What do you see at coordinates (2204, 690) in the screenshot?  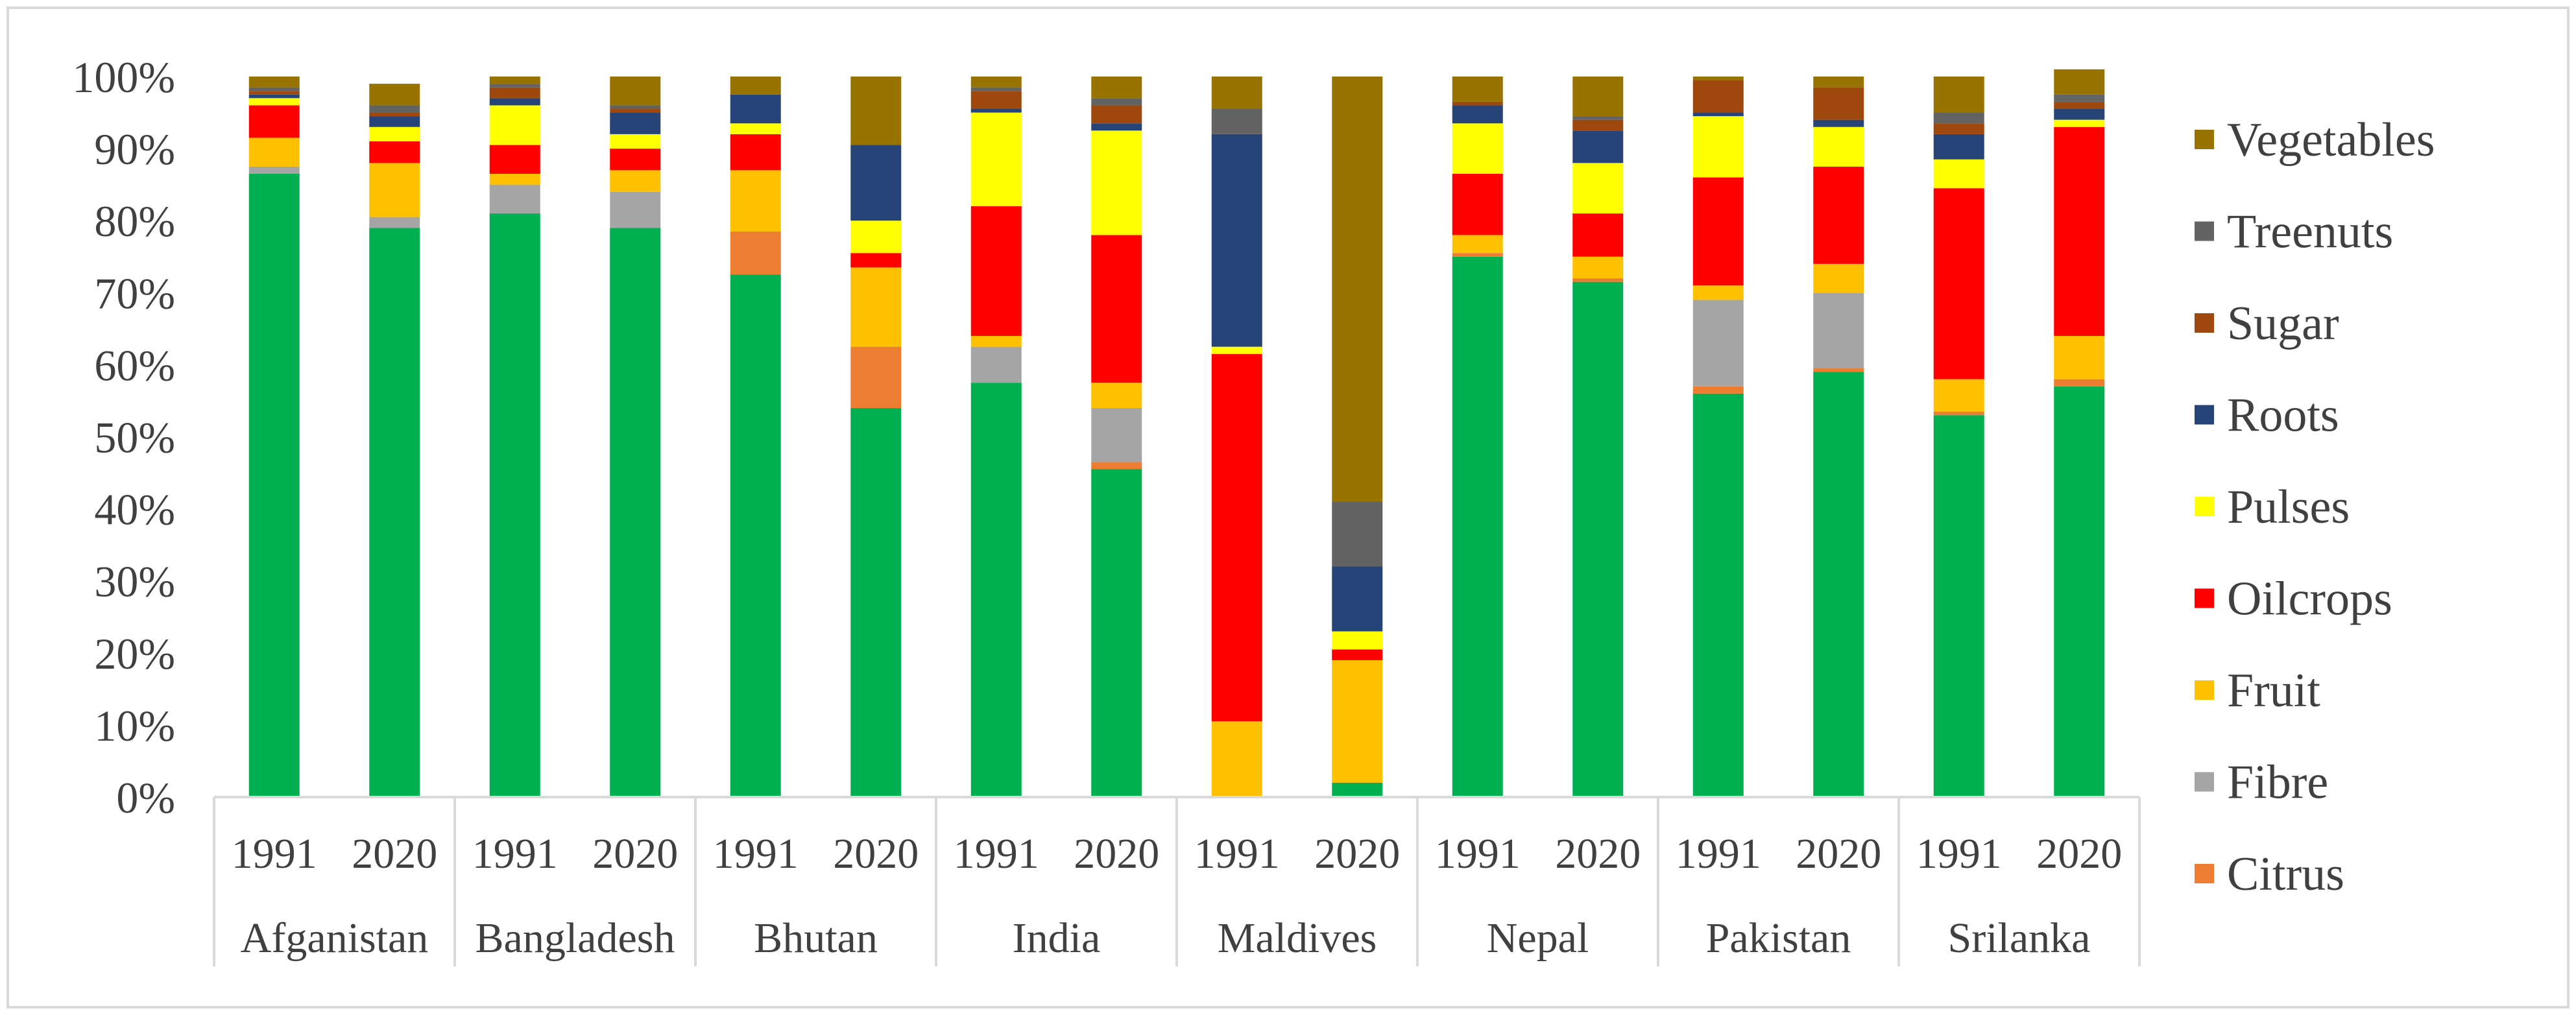 I see `legend-swatch-fruit` at bounding box center [2204, 690].